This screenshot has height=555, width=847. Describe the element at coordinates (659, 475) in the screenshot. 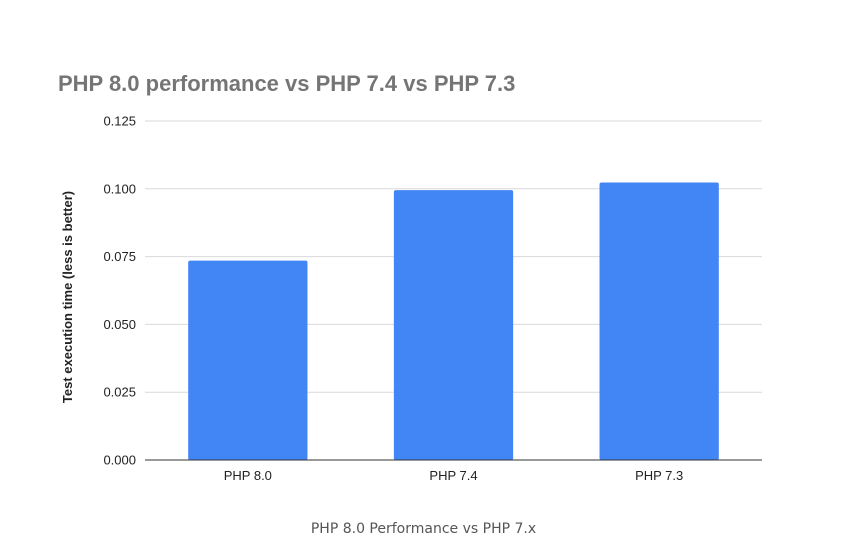

I see `x-tick-label: PHP 7.3` at that location.